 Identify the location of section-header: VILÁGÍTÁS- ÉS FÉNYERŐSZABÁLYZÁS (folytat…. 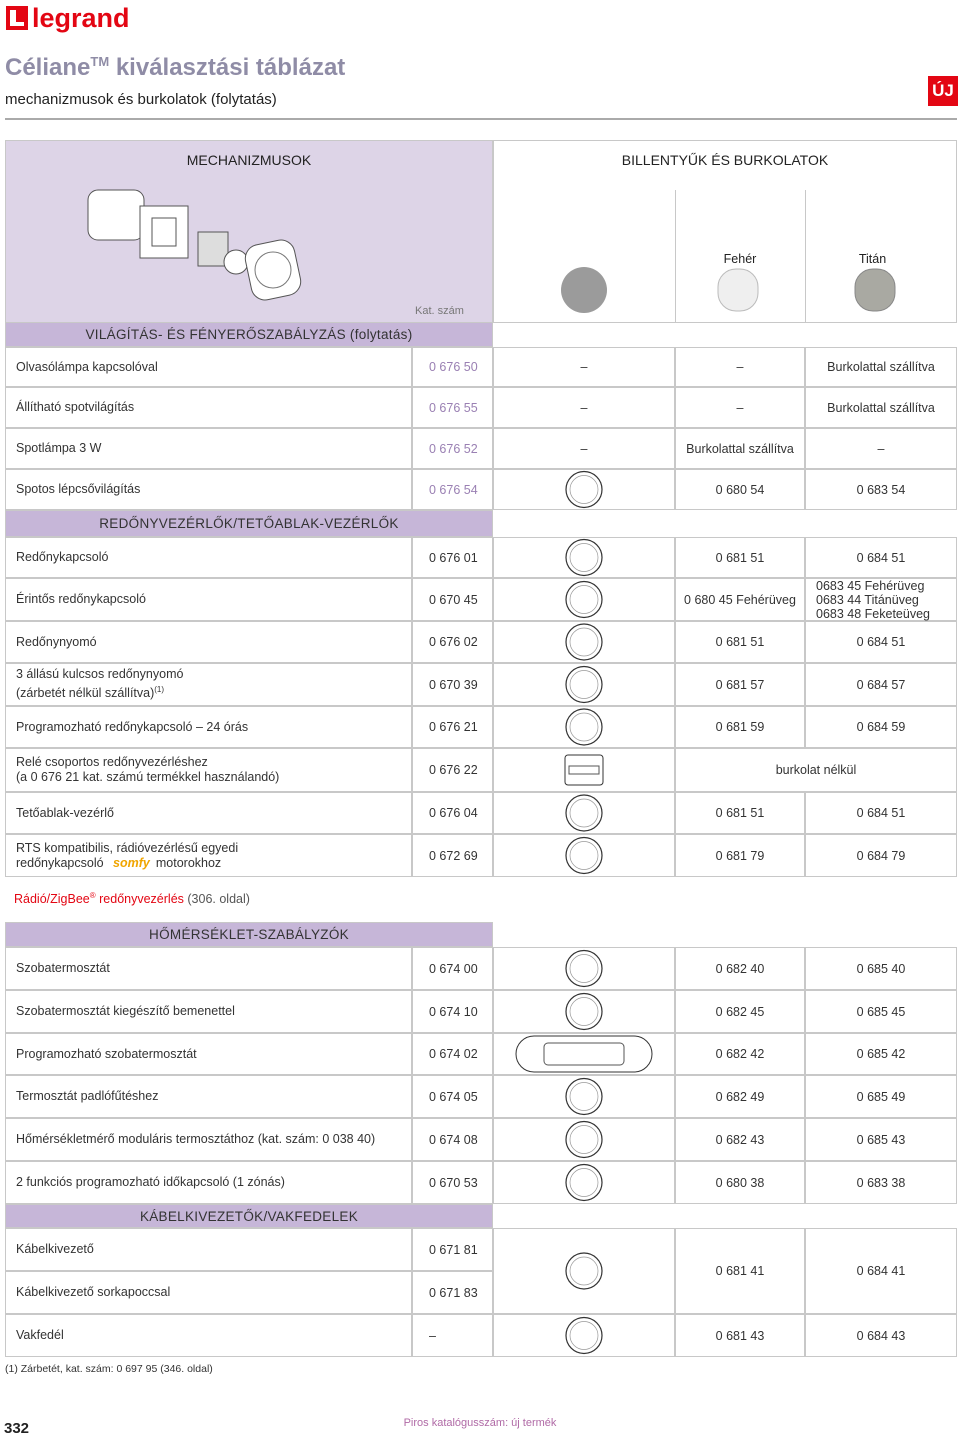
(249, 334).